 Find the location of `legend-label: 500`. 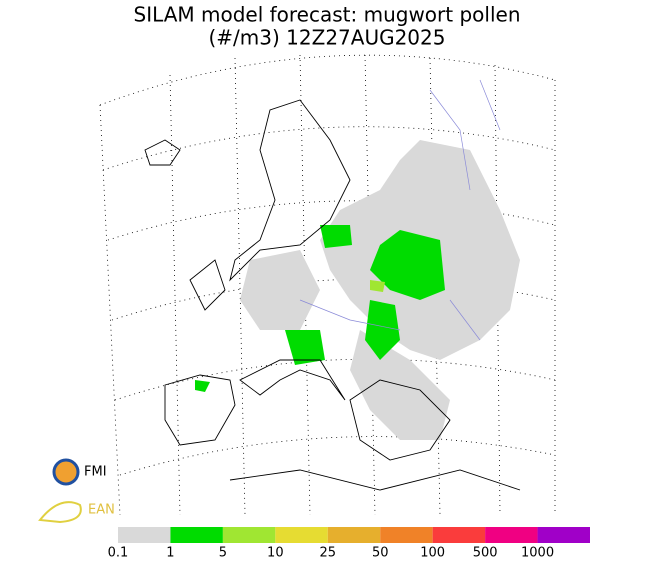

legend-label: 500 is located at coordinates (485, 553).